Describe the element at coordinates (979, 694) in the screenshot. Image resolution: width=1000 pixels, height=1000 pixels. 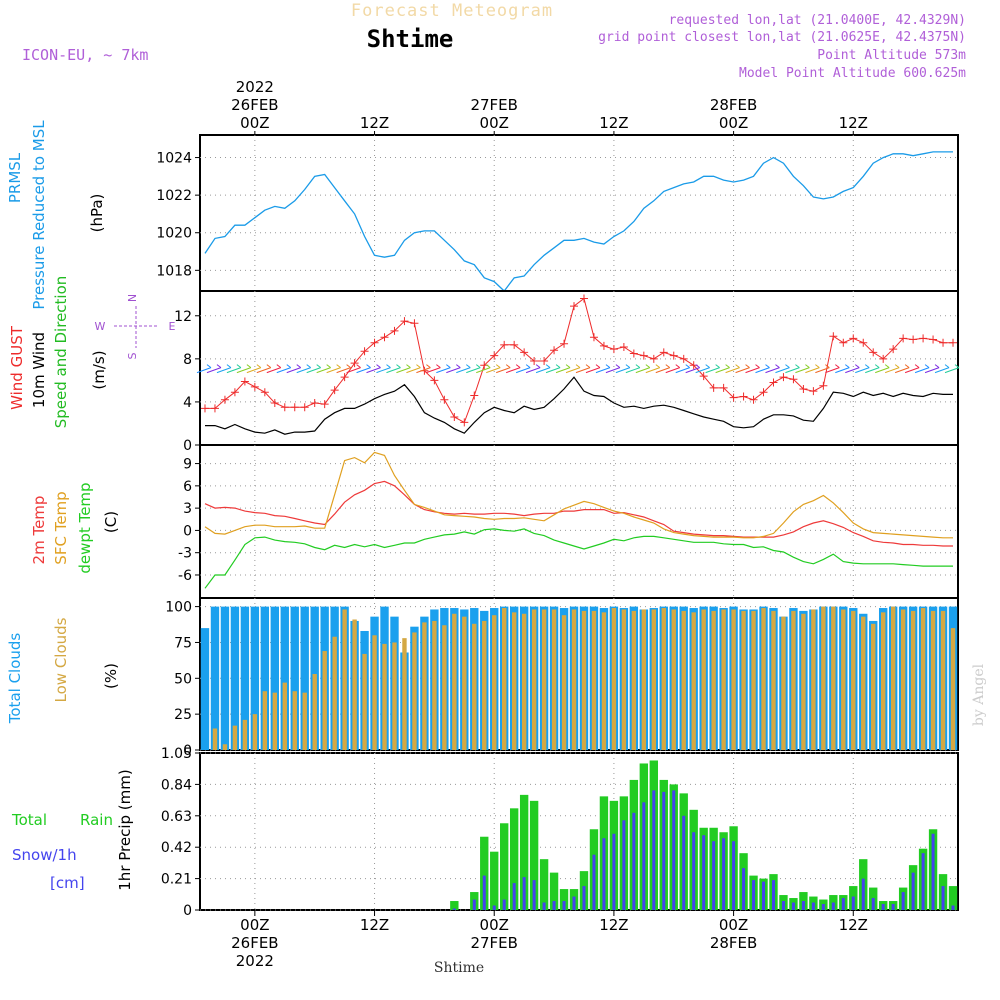
I see `credit-watermark: by Angel` at that location.